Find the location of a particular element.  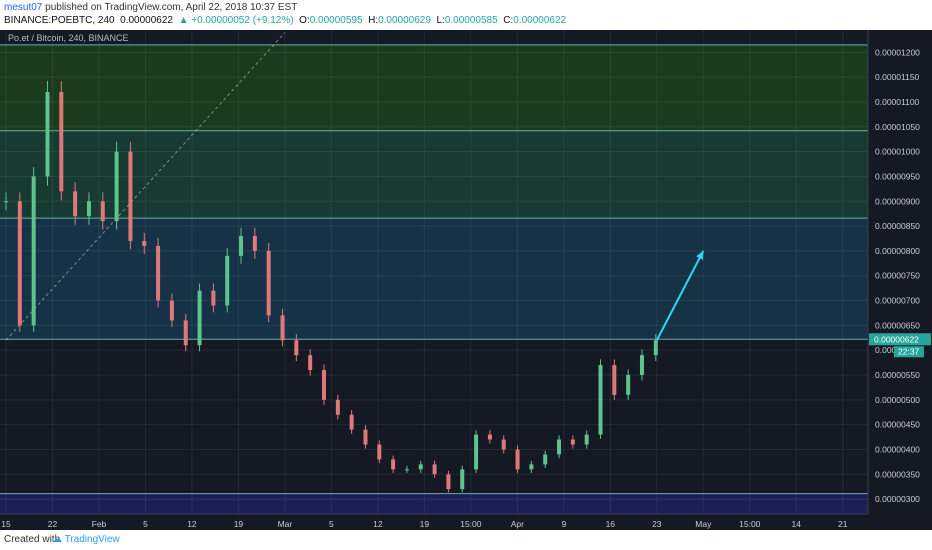

x-tick-label: May is located at coordinates (703, 524).